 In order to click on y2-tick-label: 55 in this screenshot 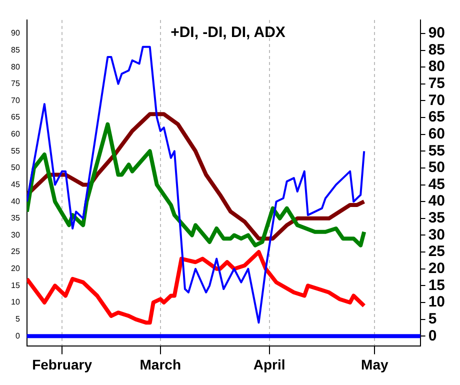, I will do `click(437, 151)`.